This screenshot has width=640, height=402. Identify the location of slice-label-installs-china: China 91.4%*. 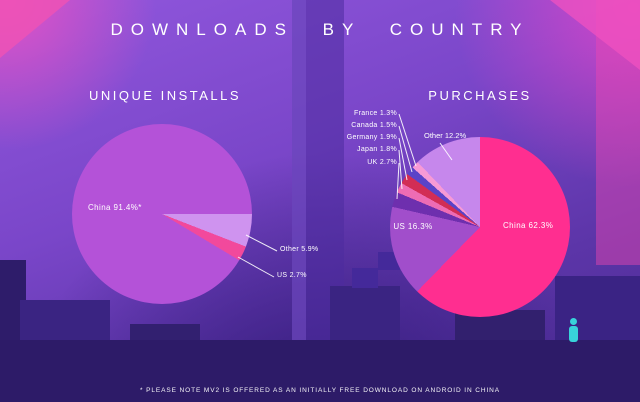
(115, 207).